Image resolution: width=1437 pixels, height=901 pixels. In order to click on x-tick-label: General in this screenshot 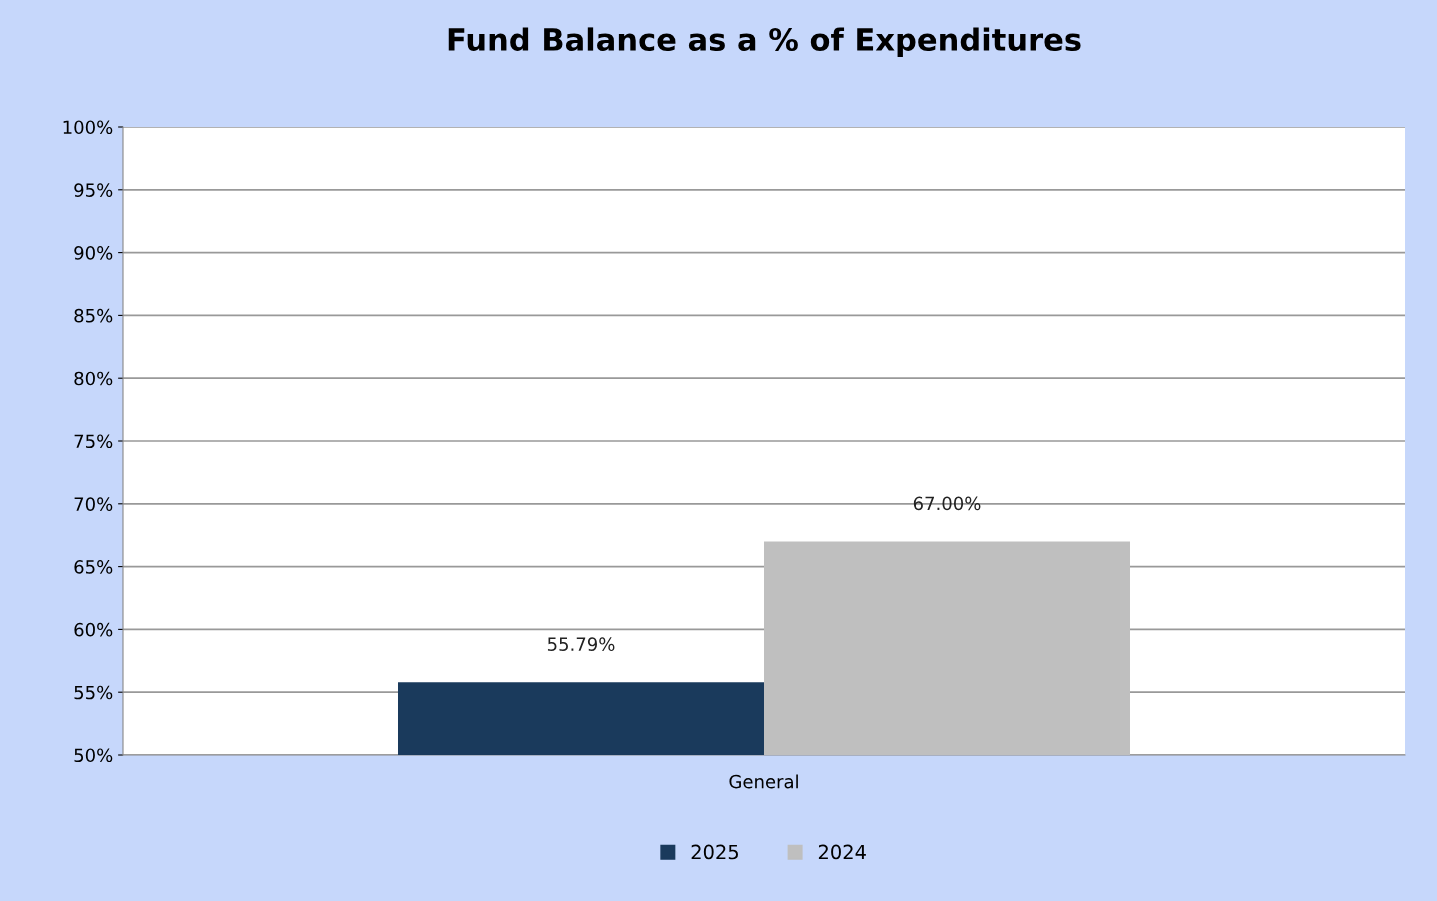, I will do `click(763, 781)`.